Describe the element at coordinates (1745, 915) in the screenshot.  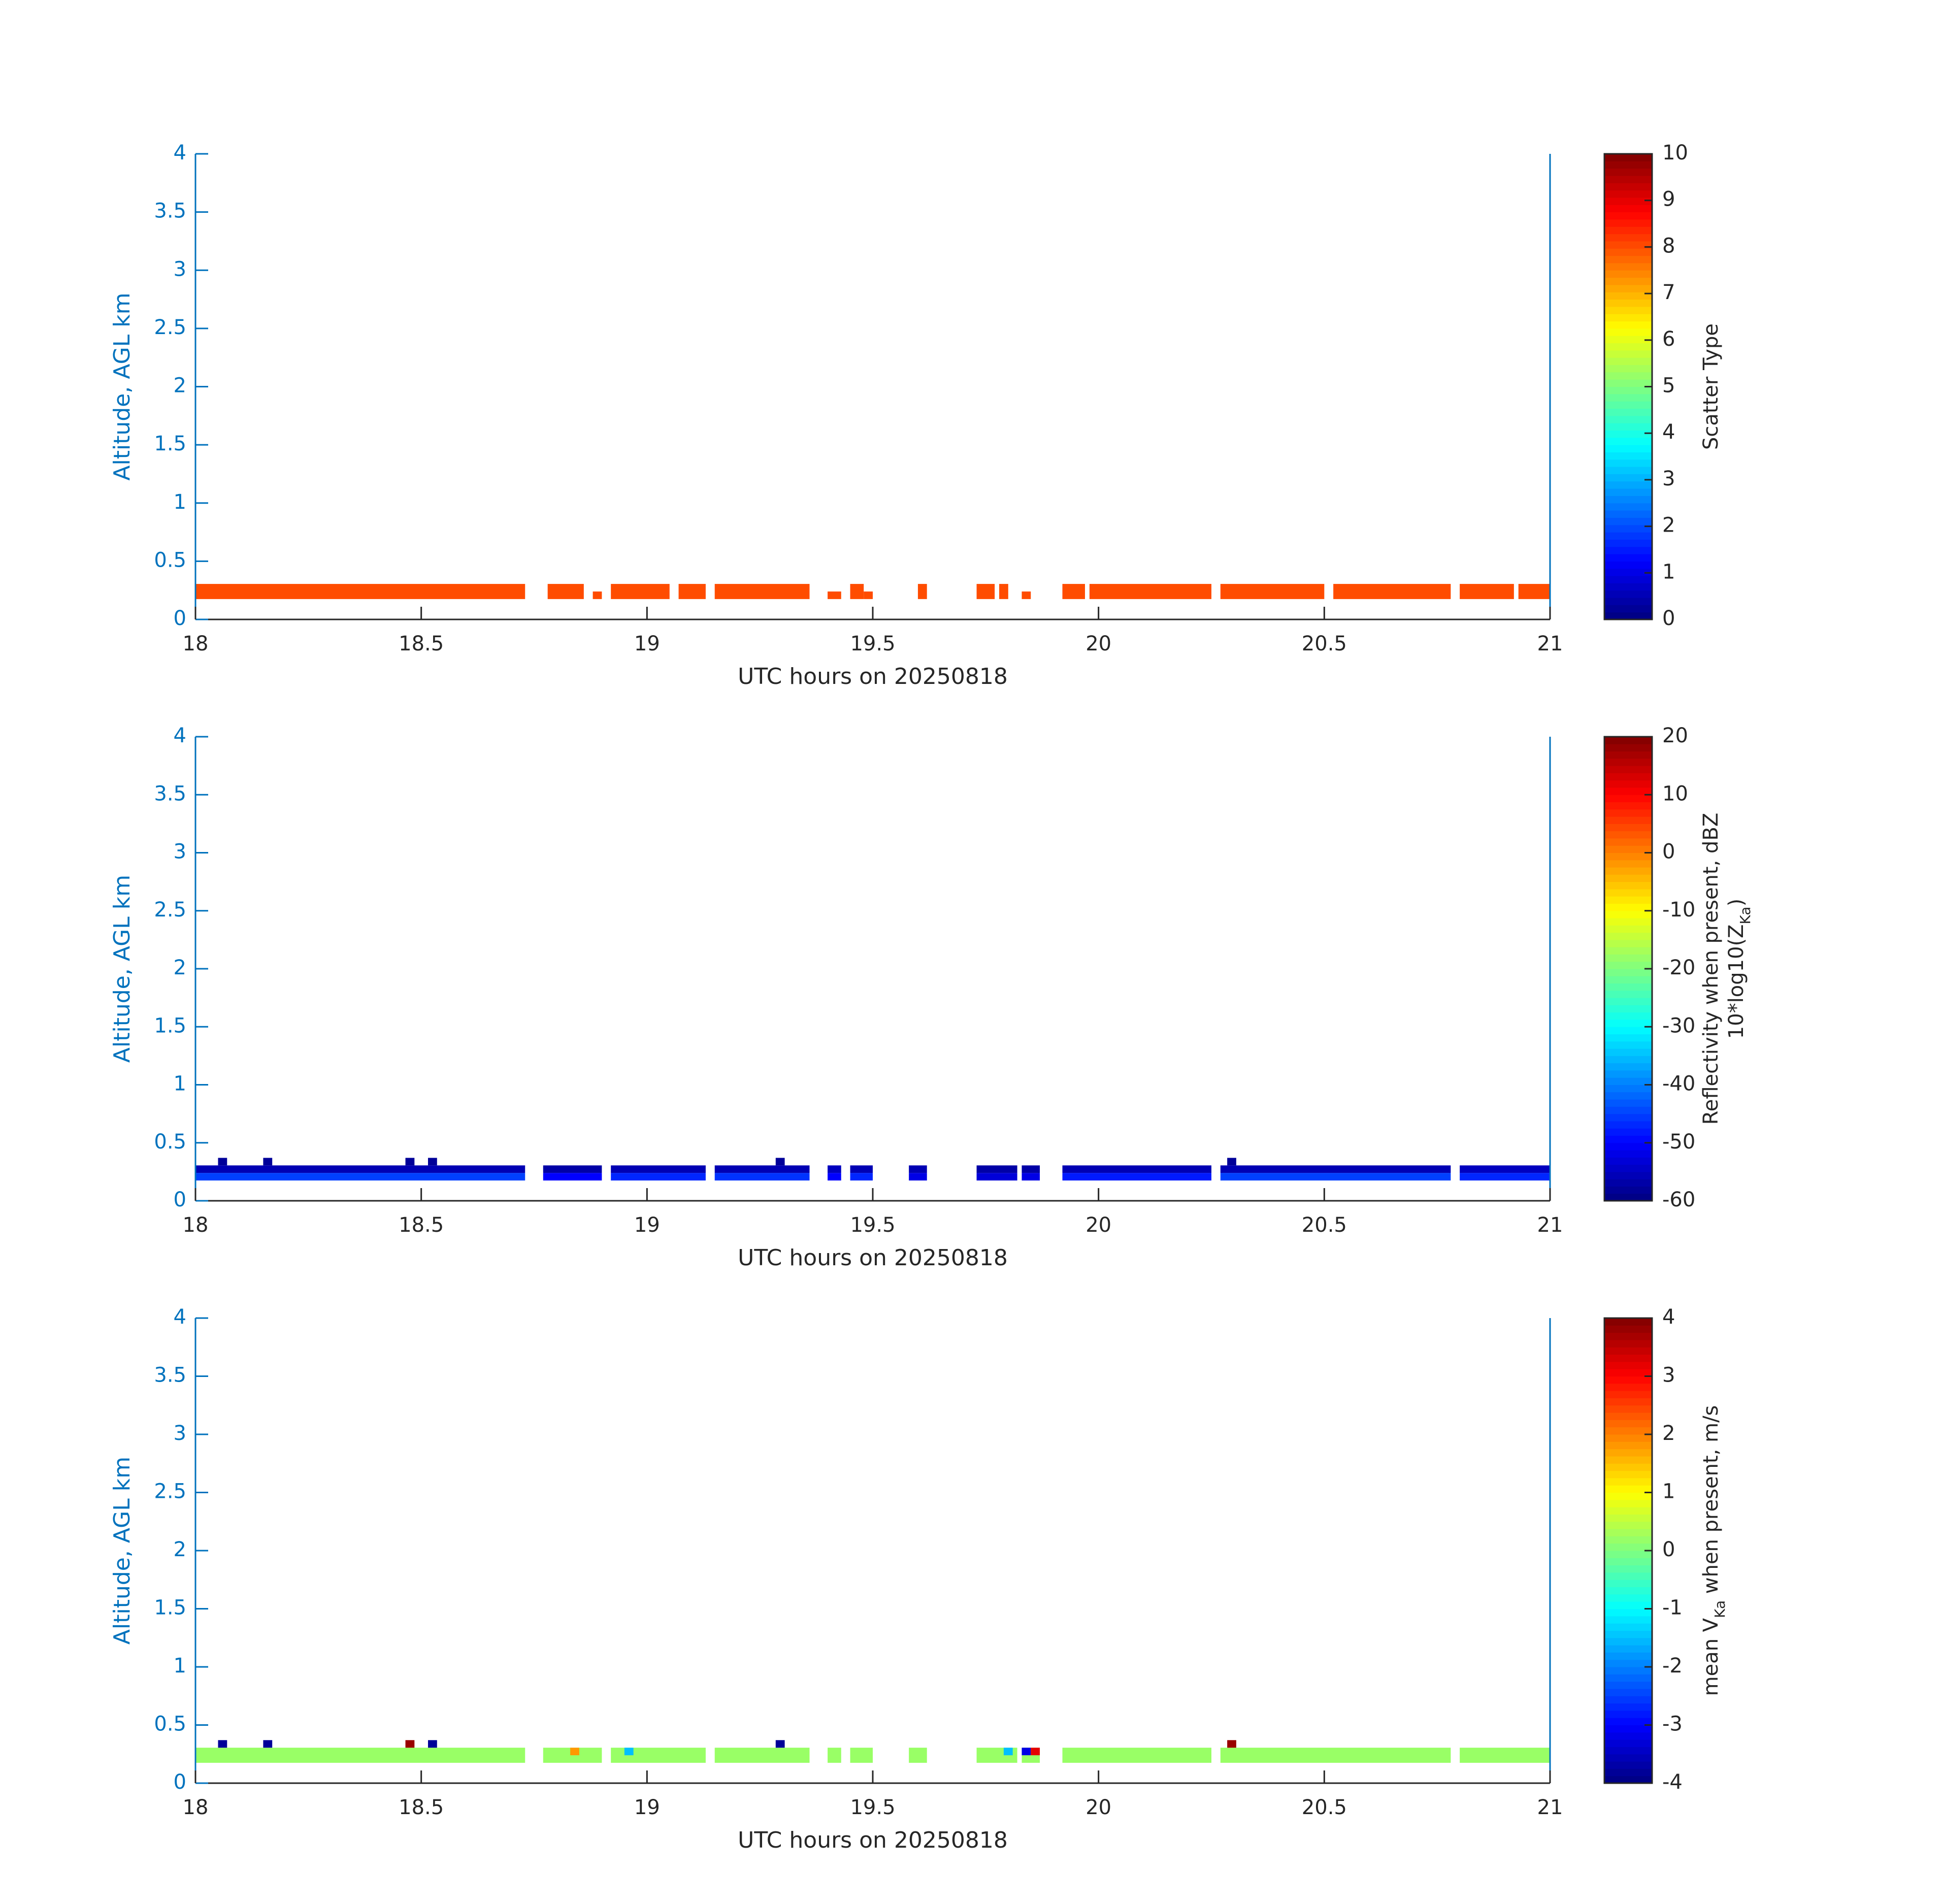
I see `colorbar-label-part: Ka` at that location.